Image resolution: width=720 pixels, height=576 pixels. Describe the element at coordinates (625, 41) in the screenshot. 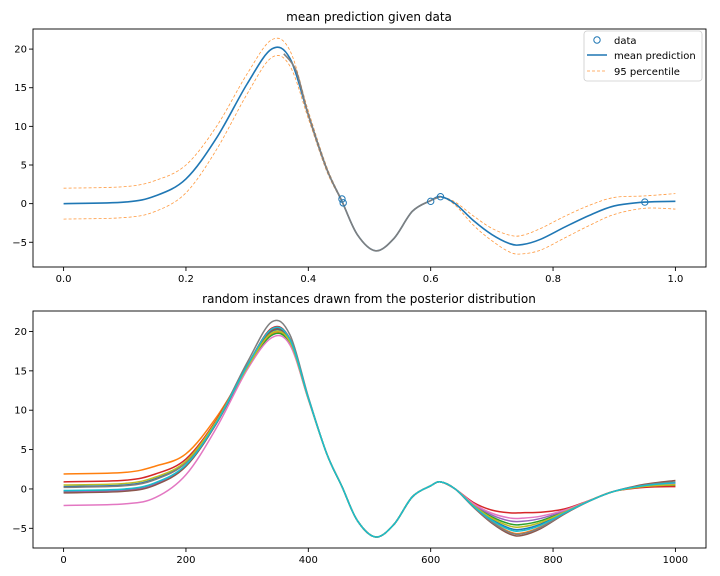

I see `legend-label-data: data` at that location.